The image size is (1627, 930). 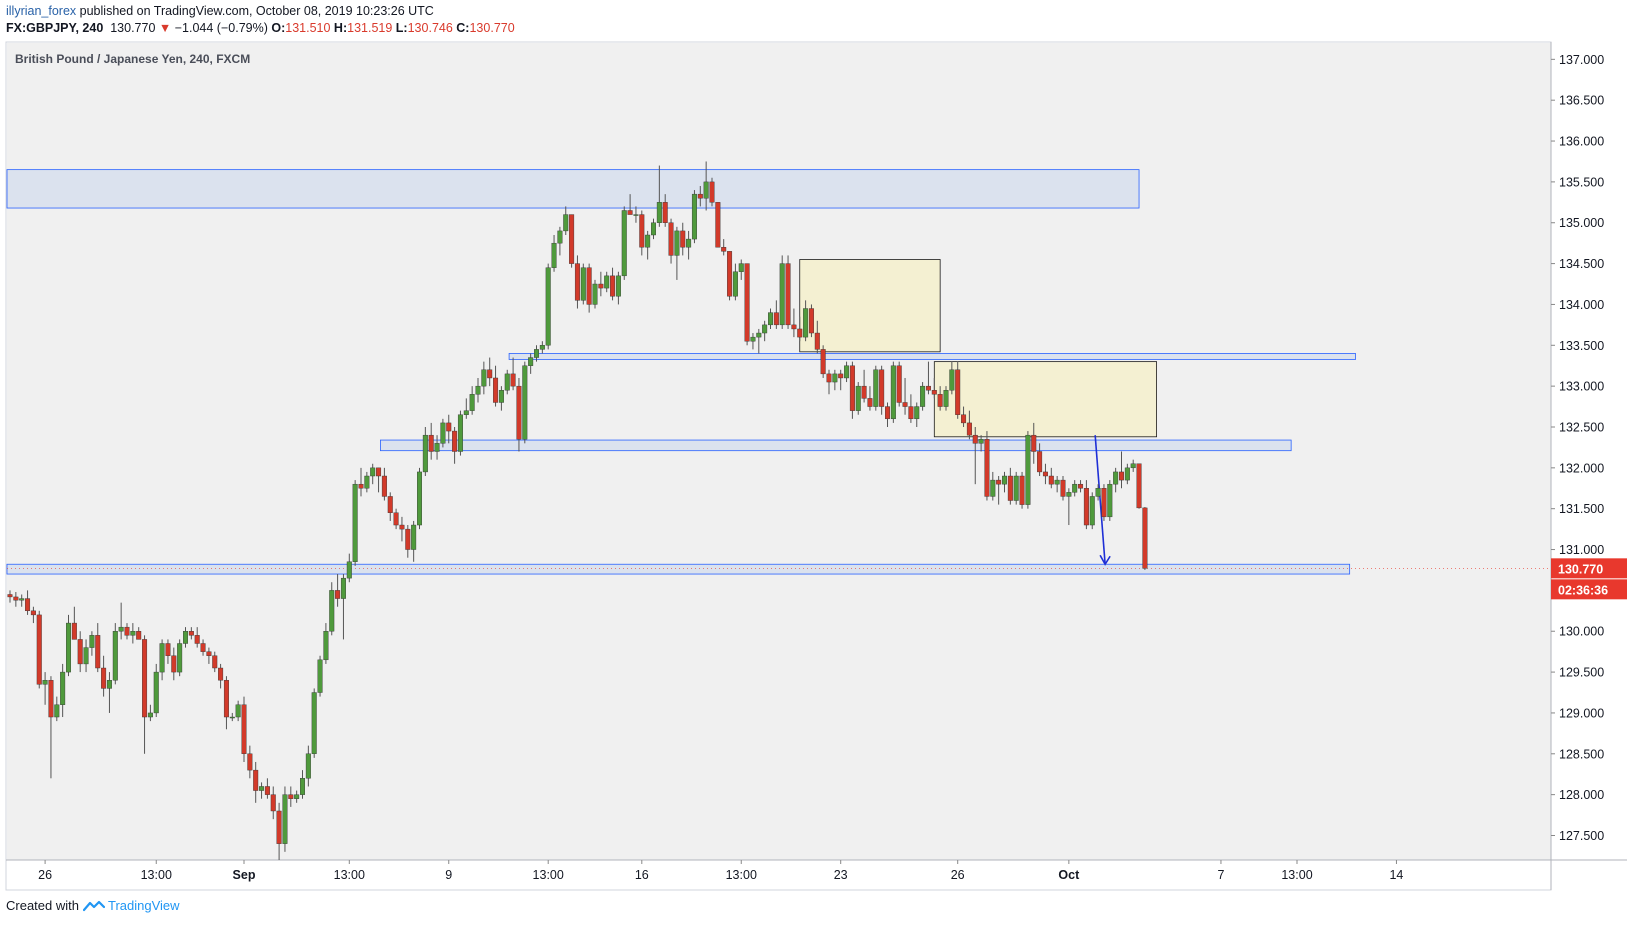 What do you see at coordinates (41, 11) in the screenshot?
I see `author-link: illyrian_forex` at bounding box center [41, 11].